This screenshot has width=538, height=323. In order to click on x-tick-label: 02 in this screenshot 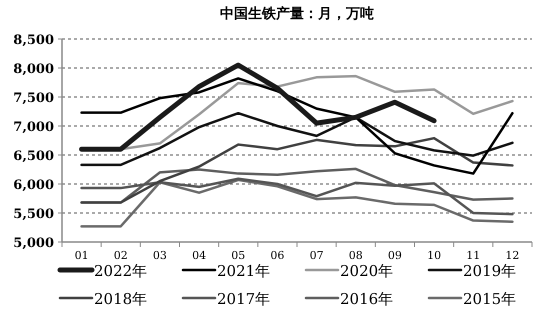, I will do `click(121, 255)`.